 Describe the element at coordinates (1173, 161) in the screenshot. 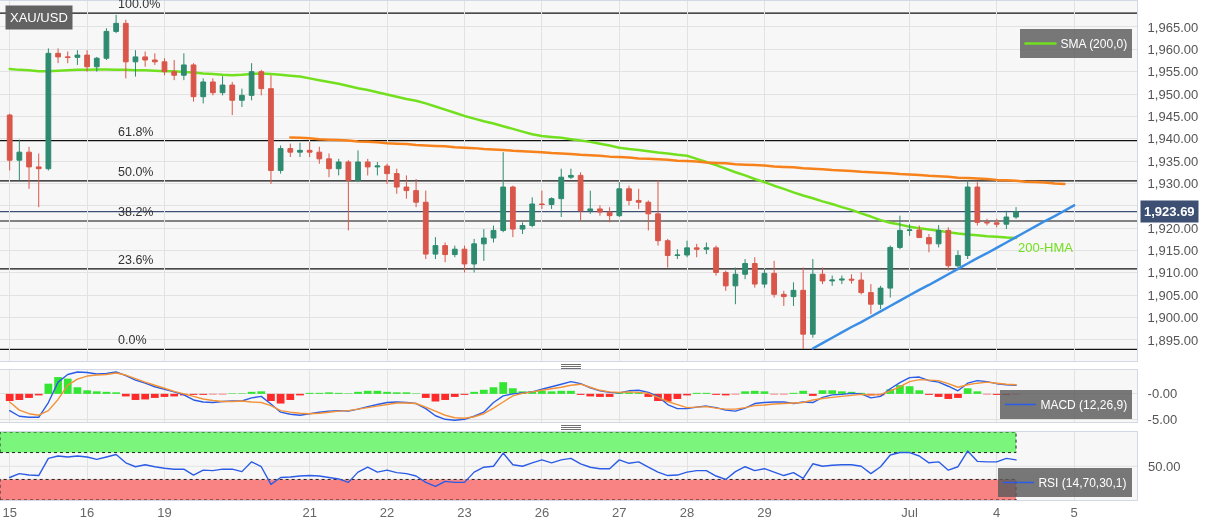

I see `y-tick-label: 1,935.00` at that location.